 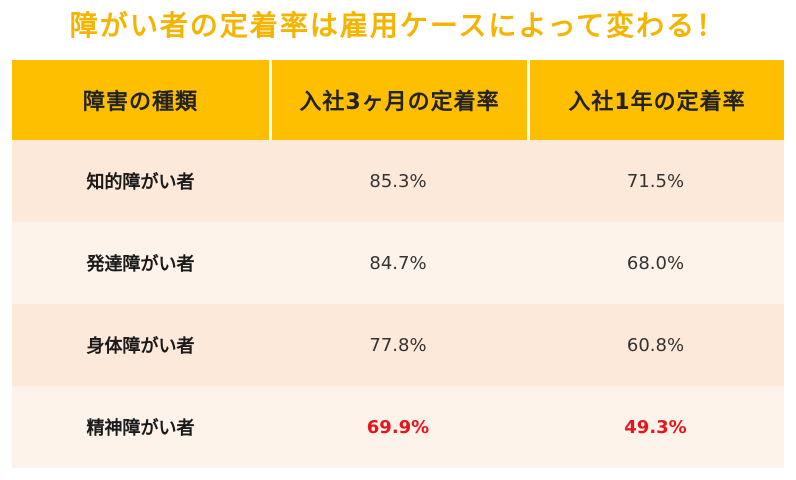 I want to click on three-month-rate-cell: 85.3%, so click(x=398, y=181).